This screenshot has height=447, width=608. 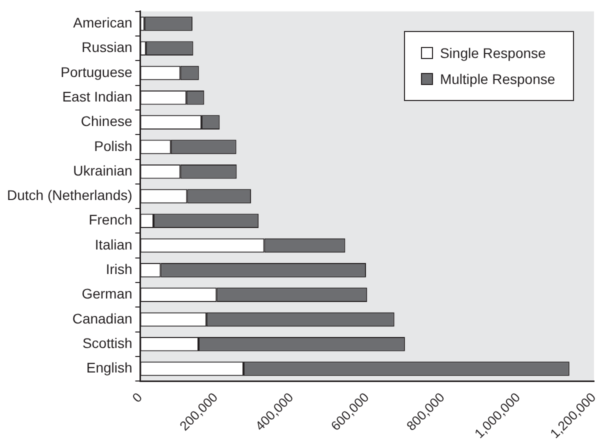 What do you see at coordinates (493, 53) in the screenshot?
I see `legend-label: Single Response` at bounding box center [493, 53].